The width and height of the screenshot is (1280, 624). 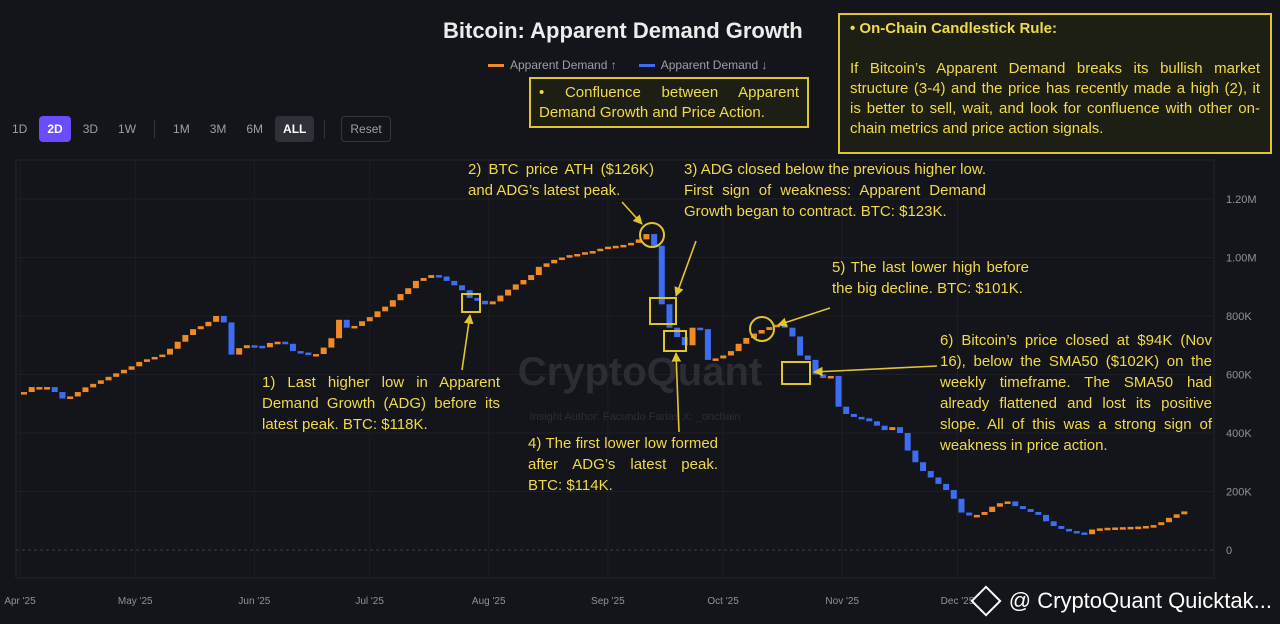 I want to click on chart-title: Bitcoin: Apparent Demand Growth, so click(x=623, y=30).